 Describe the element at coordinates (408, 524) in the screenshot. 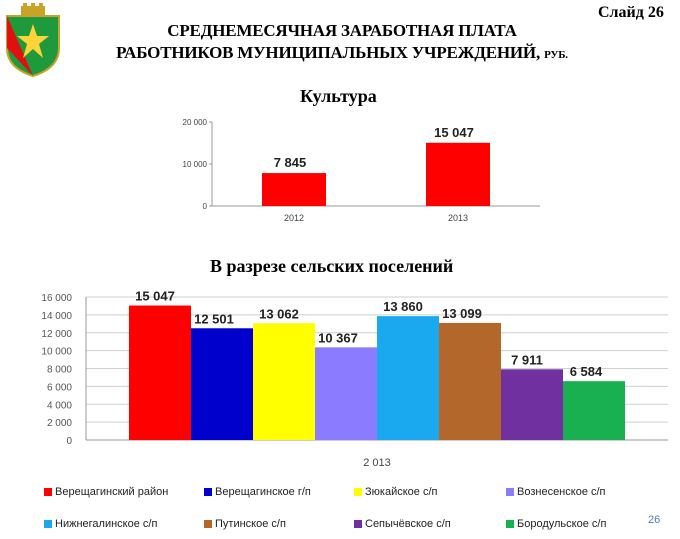

I see `legend-label: Сепычёвское с/п` at that location.